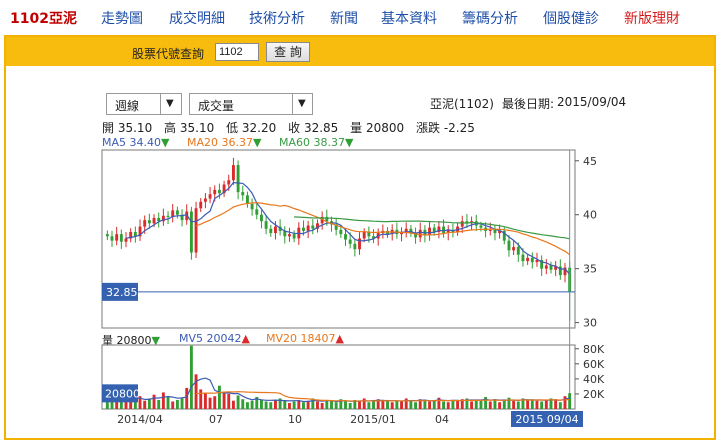 The image size is (720, 444). I want to click on price-tick-label: 45, so click(590, 161).